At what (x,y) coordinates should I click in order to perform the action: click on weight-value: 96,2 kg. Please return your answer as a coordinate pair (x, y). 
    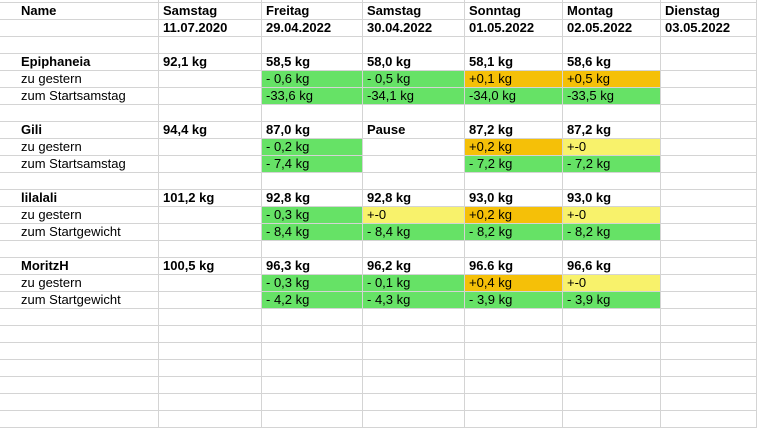
    Looking at the image, I should click on (414, 266).